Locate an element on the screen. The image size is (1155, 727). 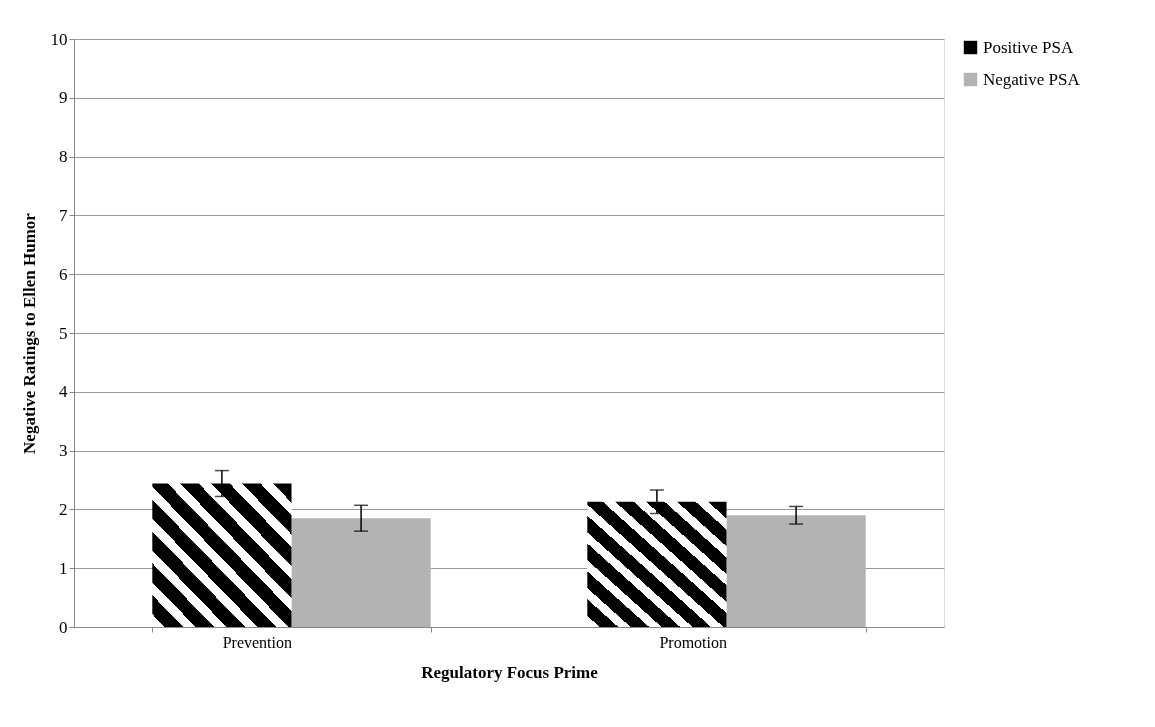
y-tick-label: 4 is located at coordinates (63, 392).